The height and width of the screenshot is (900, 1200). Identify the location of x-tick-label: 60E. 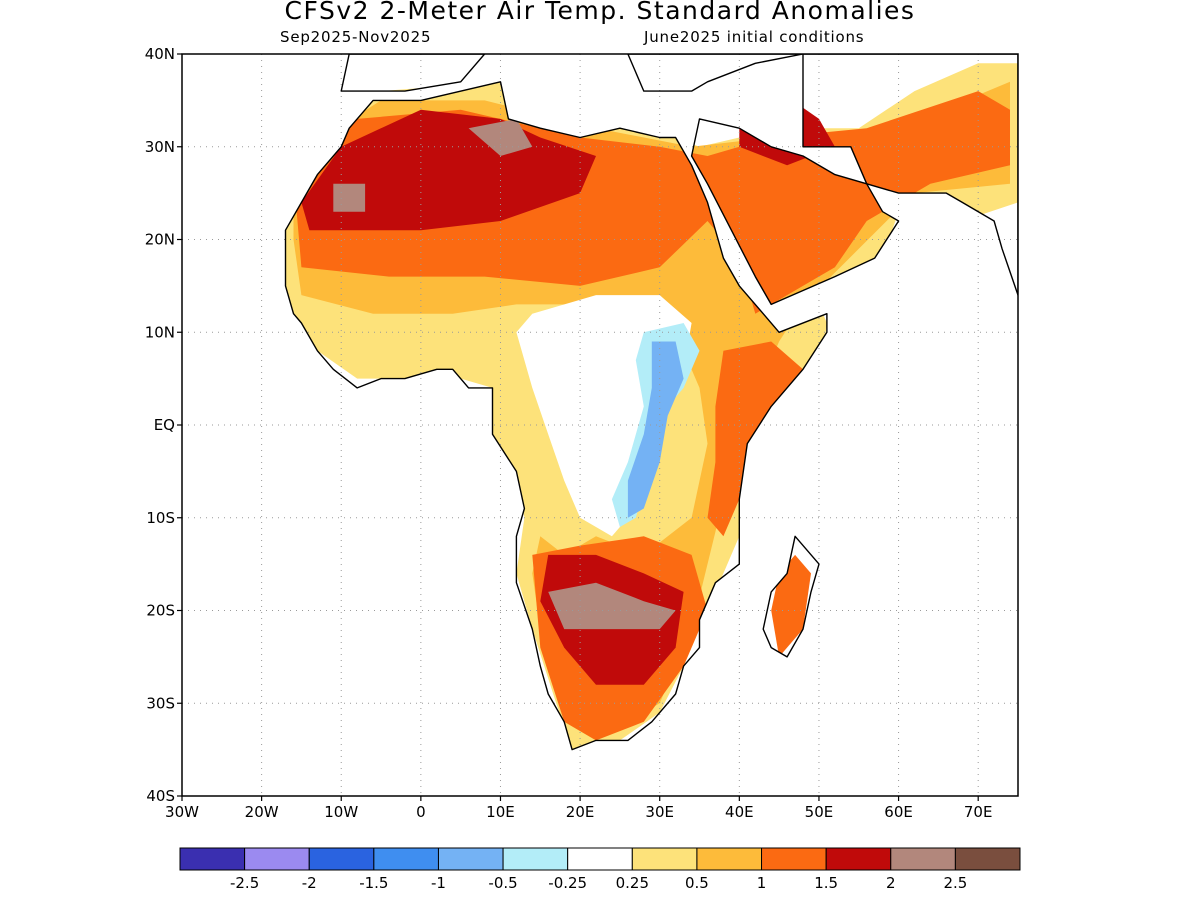
(898, 812).